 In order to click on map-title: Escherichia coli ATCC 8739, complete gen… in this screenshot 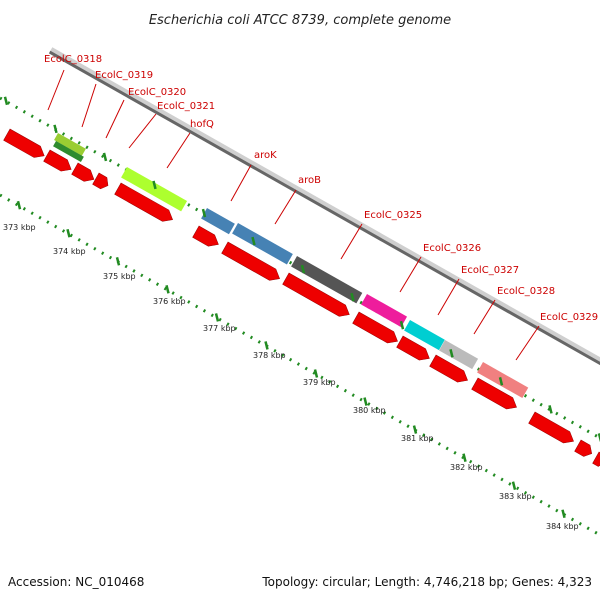, I will do `click(300, 20)`.